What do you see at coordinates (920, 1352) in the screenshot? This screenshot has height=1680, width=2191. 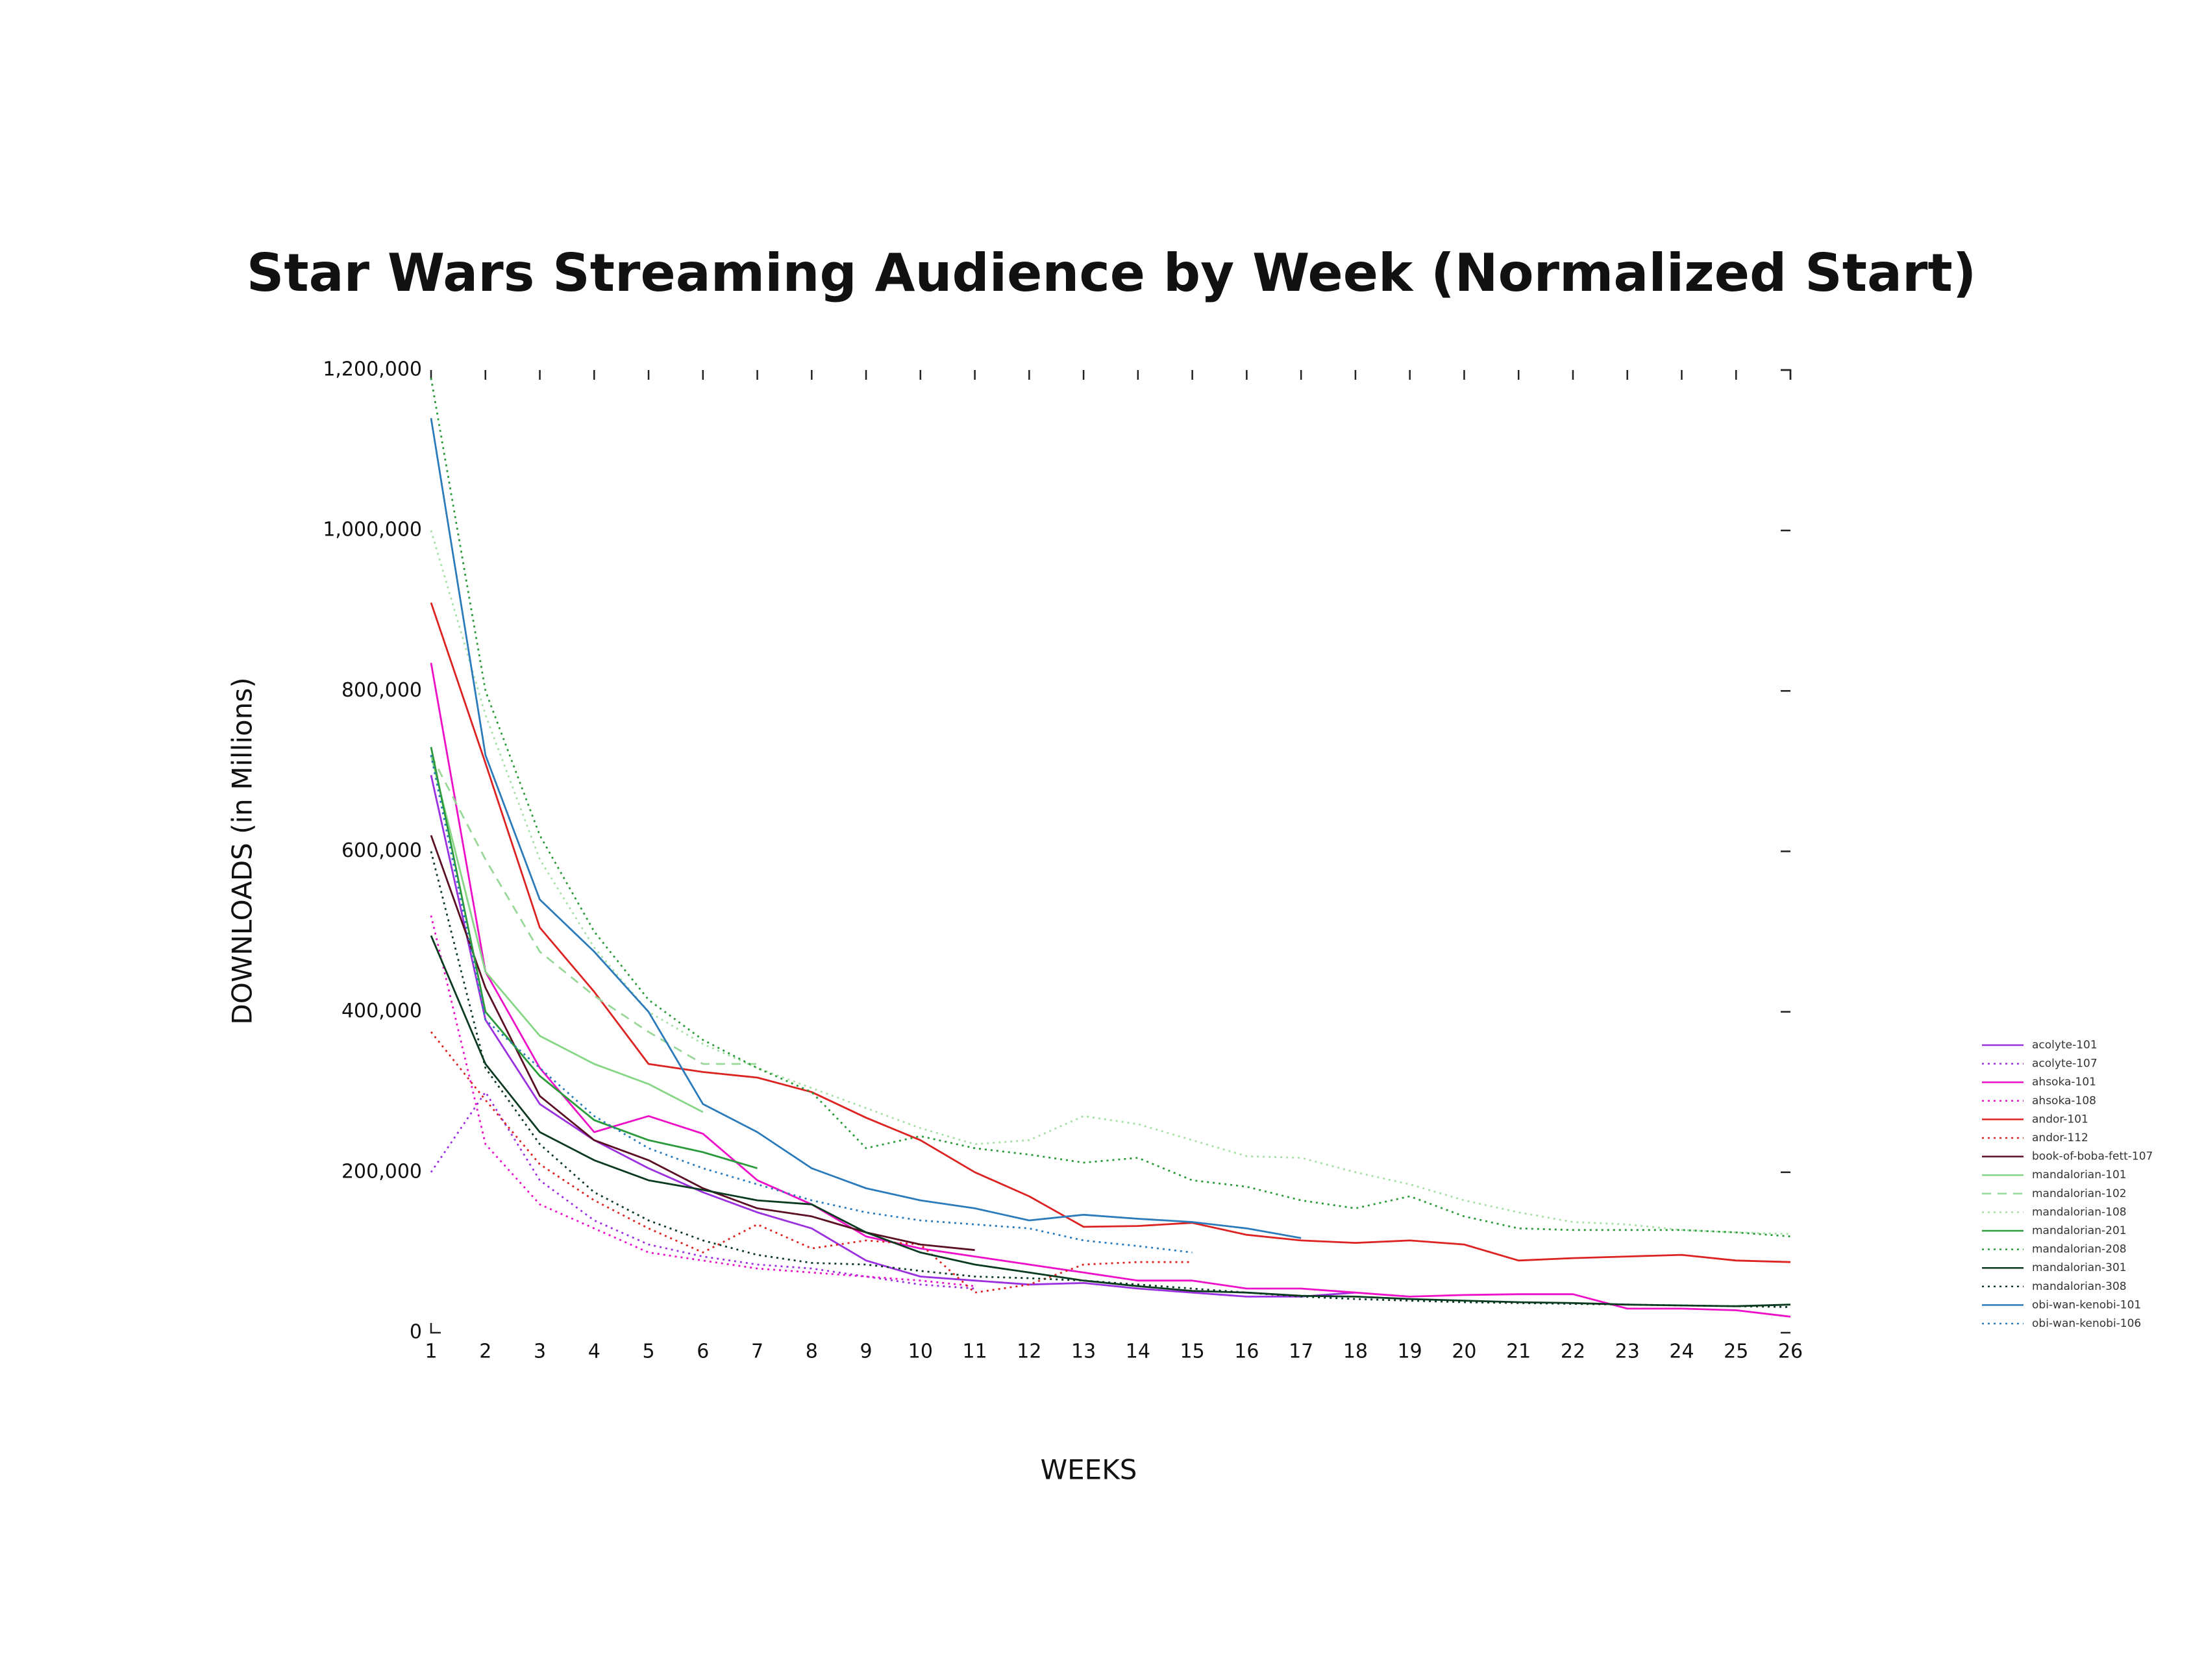 I see `x-tick-label: 10` at bounding box center [920, 1352].